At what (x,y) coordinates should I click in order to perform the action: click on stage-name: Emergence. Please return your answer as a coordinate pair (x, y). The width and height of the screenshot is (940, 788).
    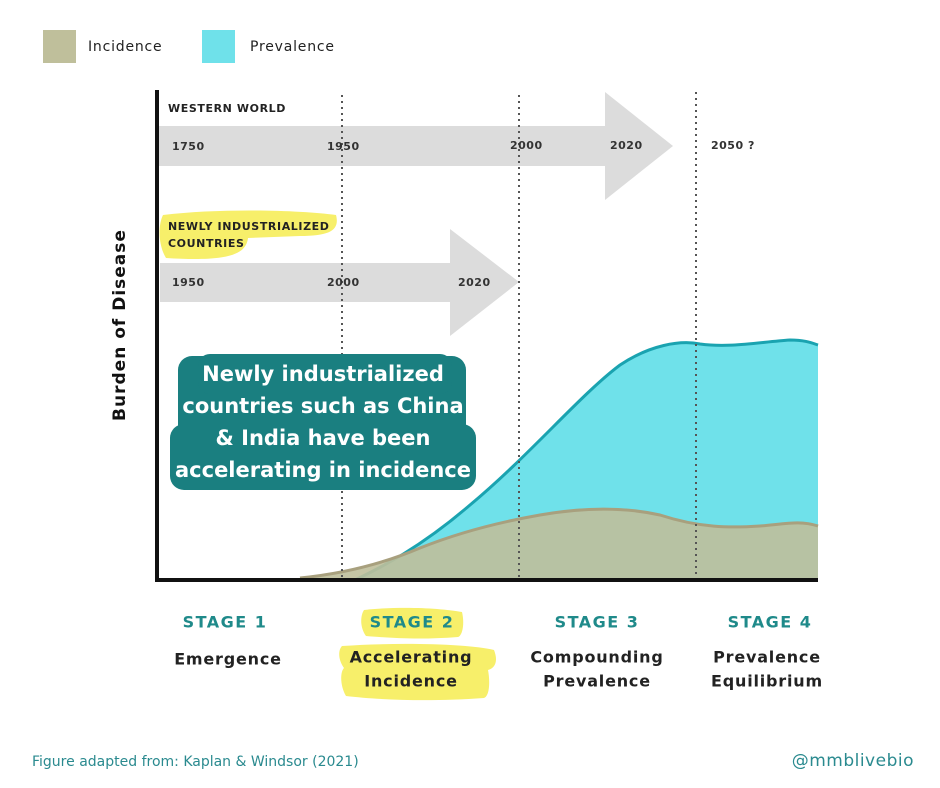
    Looking at the image, I should click on (228, 659).